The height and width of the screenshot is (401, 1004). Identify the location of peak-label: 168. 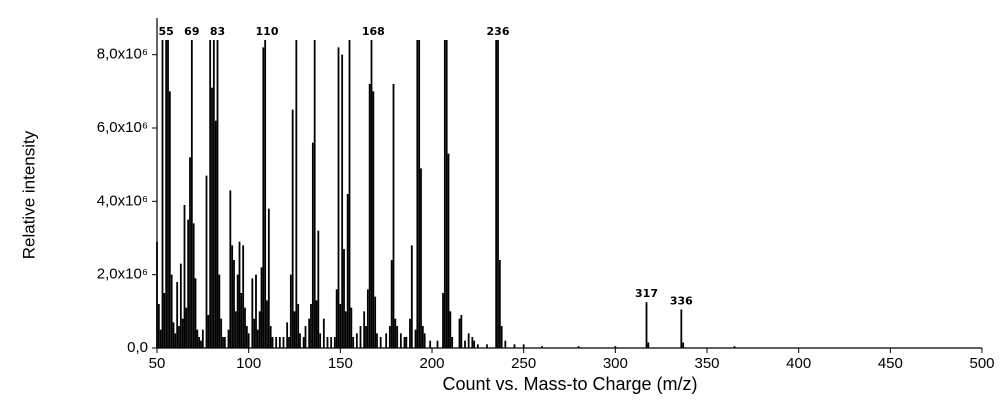
(373, 31).